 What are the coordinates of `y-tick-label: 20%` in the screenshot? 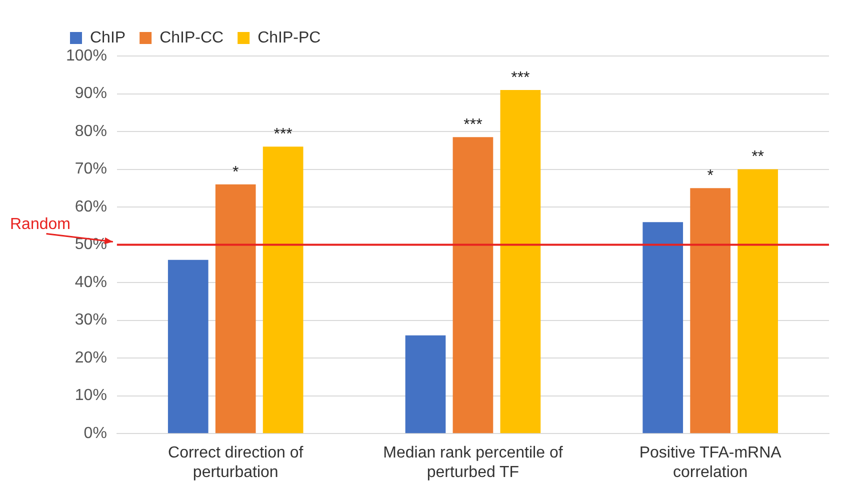 It's located at (90, 357).